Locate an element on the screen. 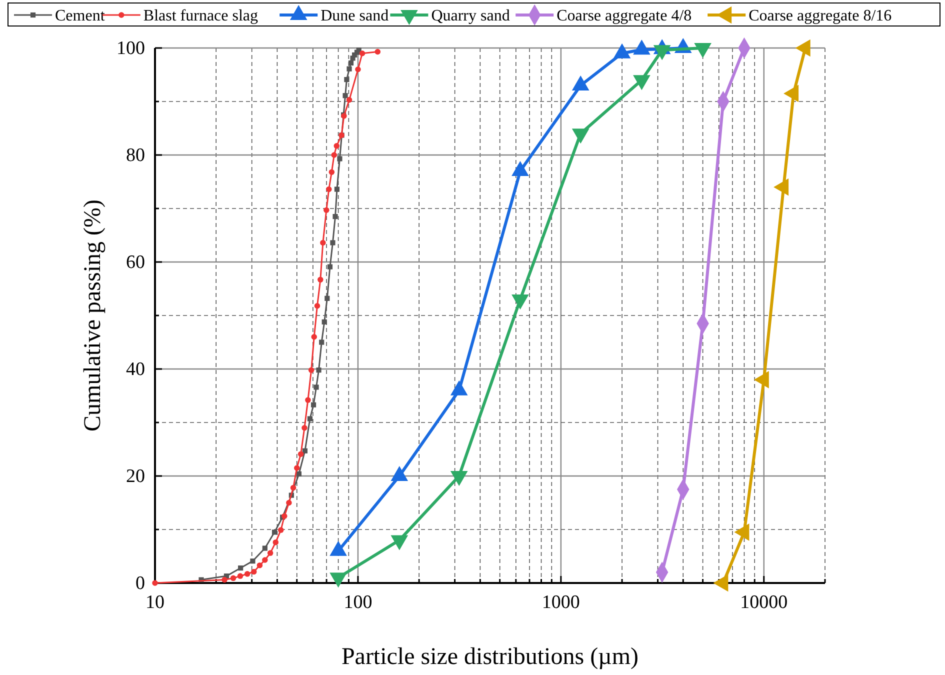 The width and height of the screenshot is (945, 675). y-tick-label: 20 is located at coordinates (135, 476).